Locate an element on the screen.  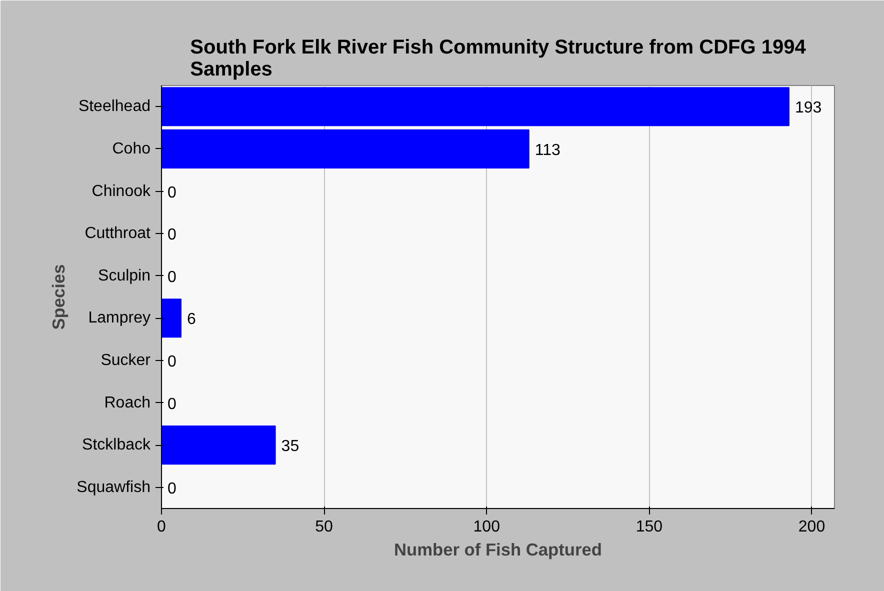
y-axis-title: Species is located at coordinates (58, 297).